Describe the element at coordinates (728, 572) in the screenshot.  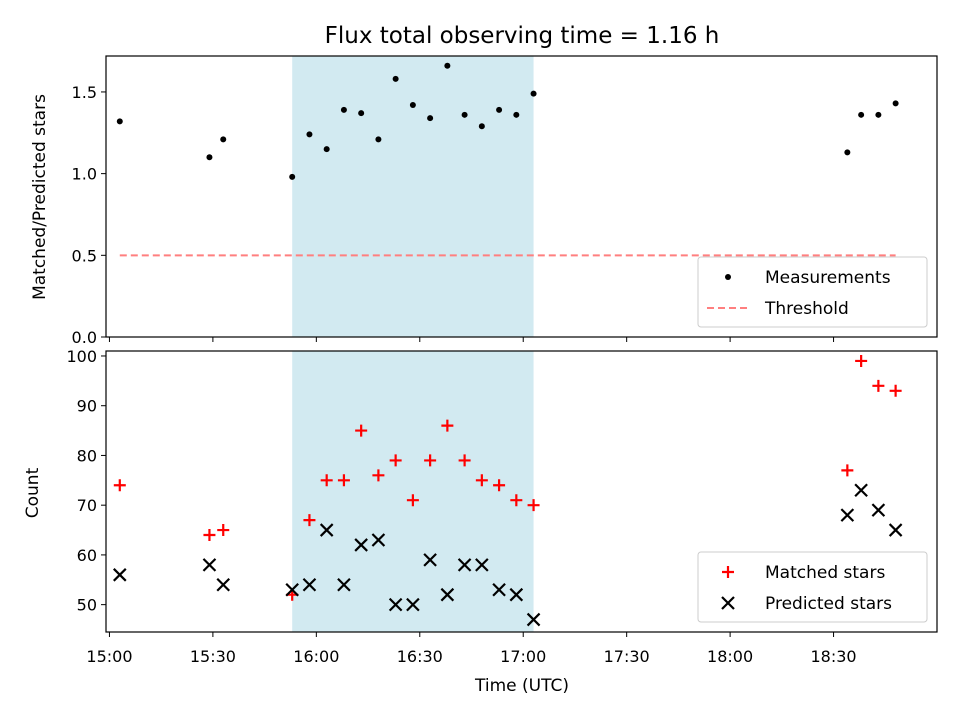
I see `legend-matched-stars-swatch` at that location.